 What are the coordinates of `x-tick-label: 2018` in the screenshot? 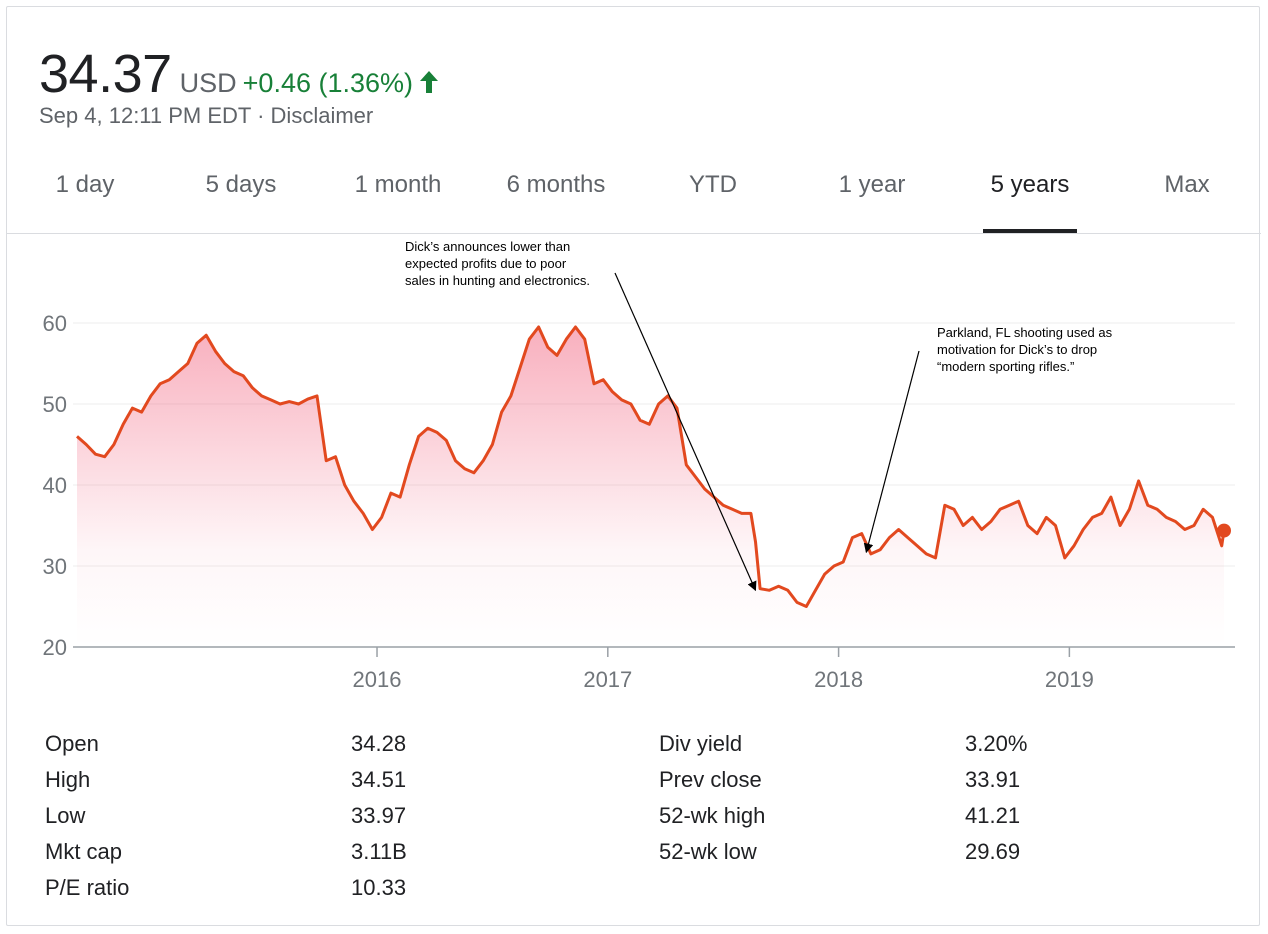 It's located at (838, 679).